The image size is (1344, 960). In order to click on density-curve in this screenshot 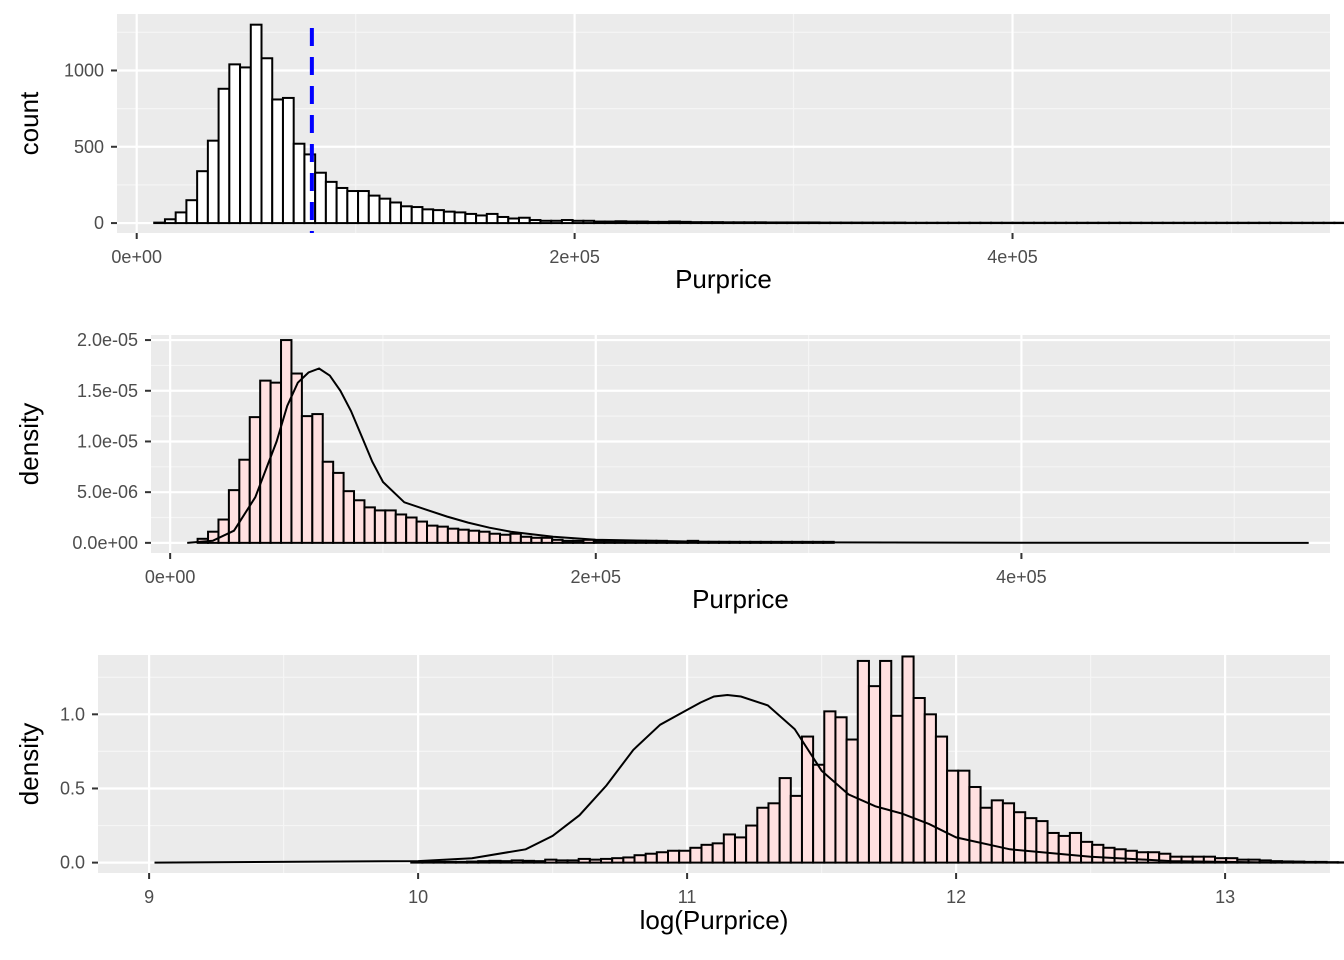, I will do `click(715, 778)`.